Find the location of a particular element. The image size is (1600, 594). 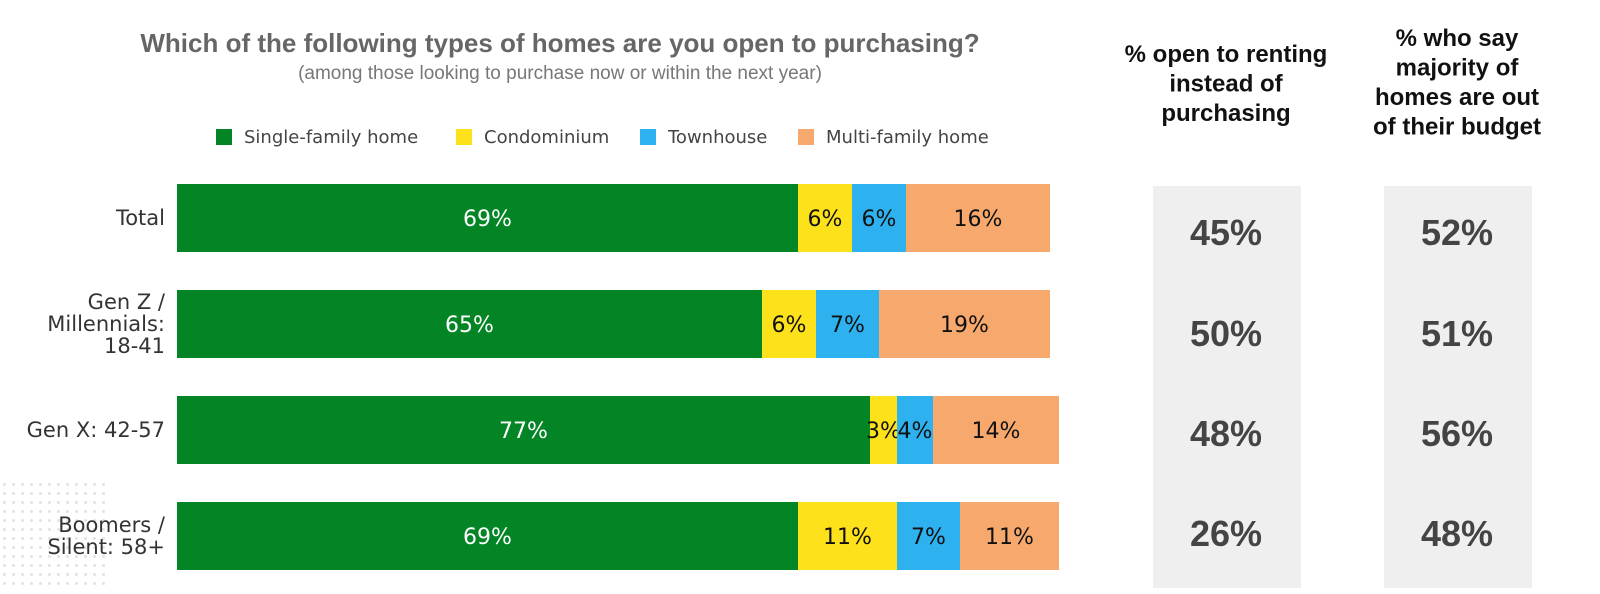

data-label: 65% is located at coordinates (469, 325).